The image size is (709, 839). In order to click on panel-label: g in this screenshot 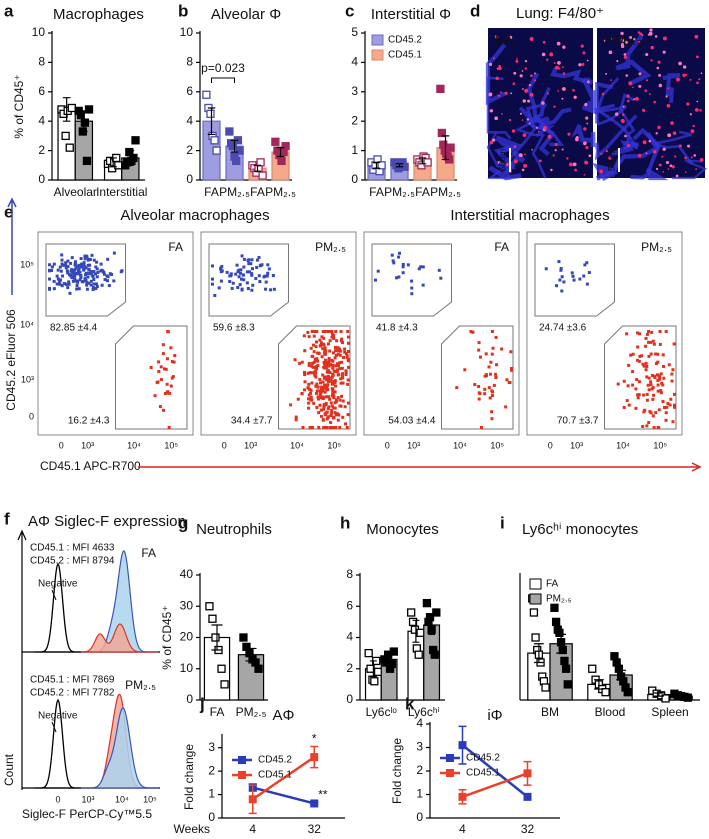, I will do `click(183, 522)`.